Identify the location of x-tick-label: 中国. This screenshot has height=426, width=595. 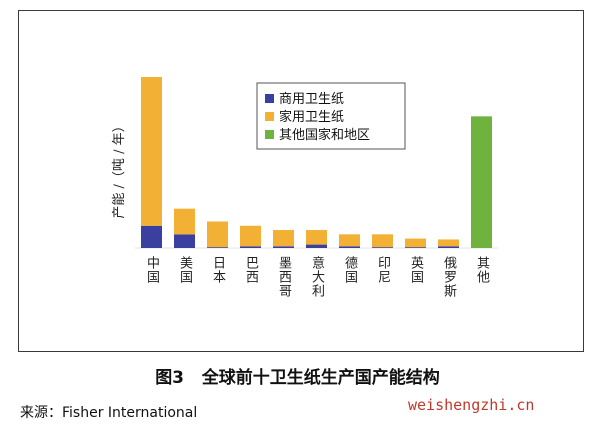
(151, 270).